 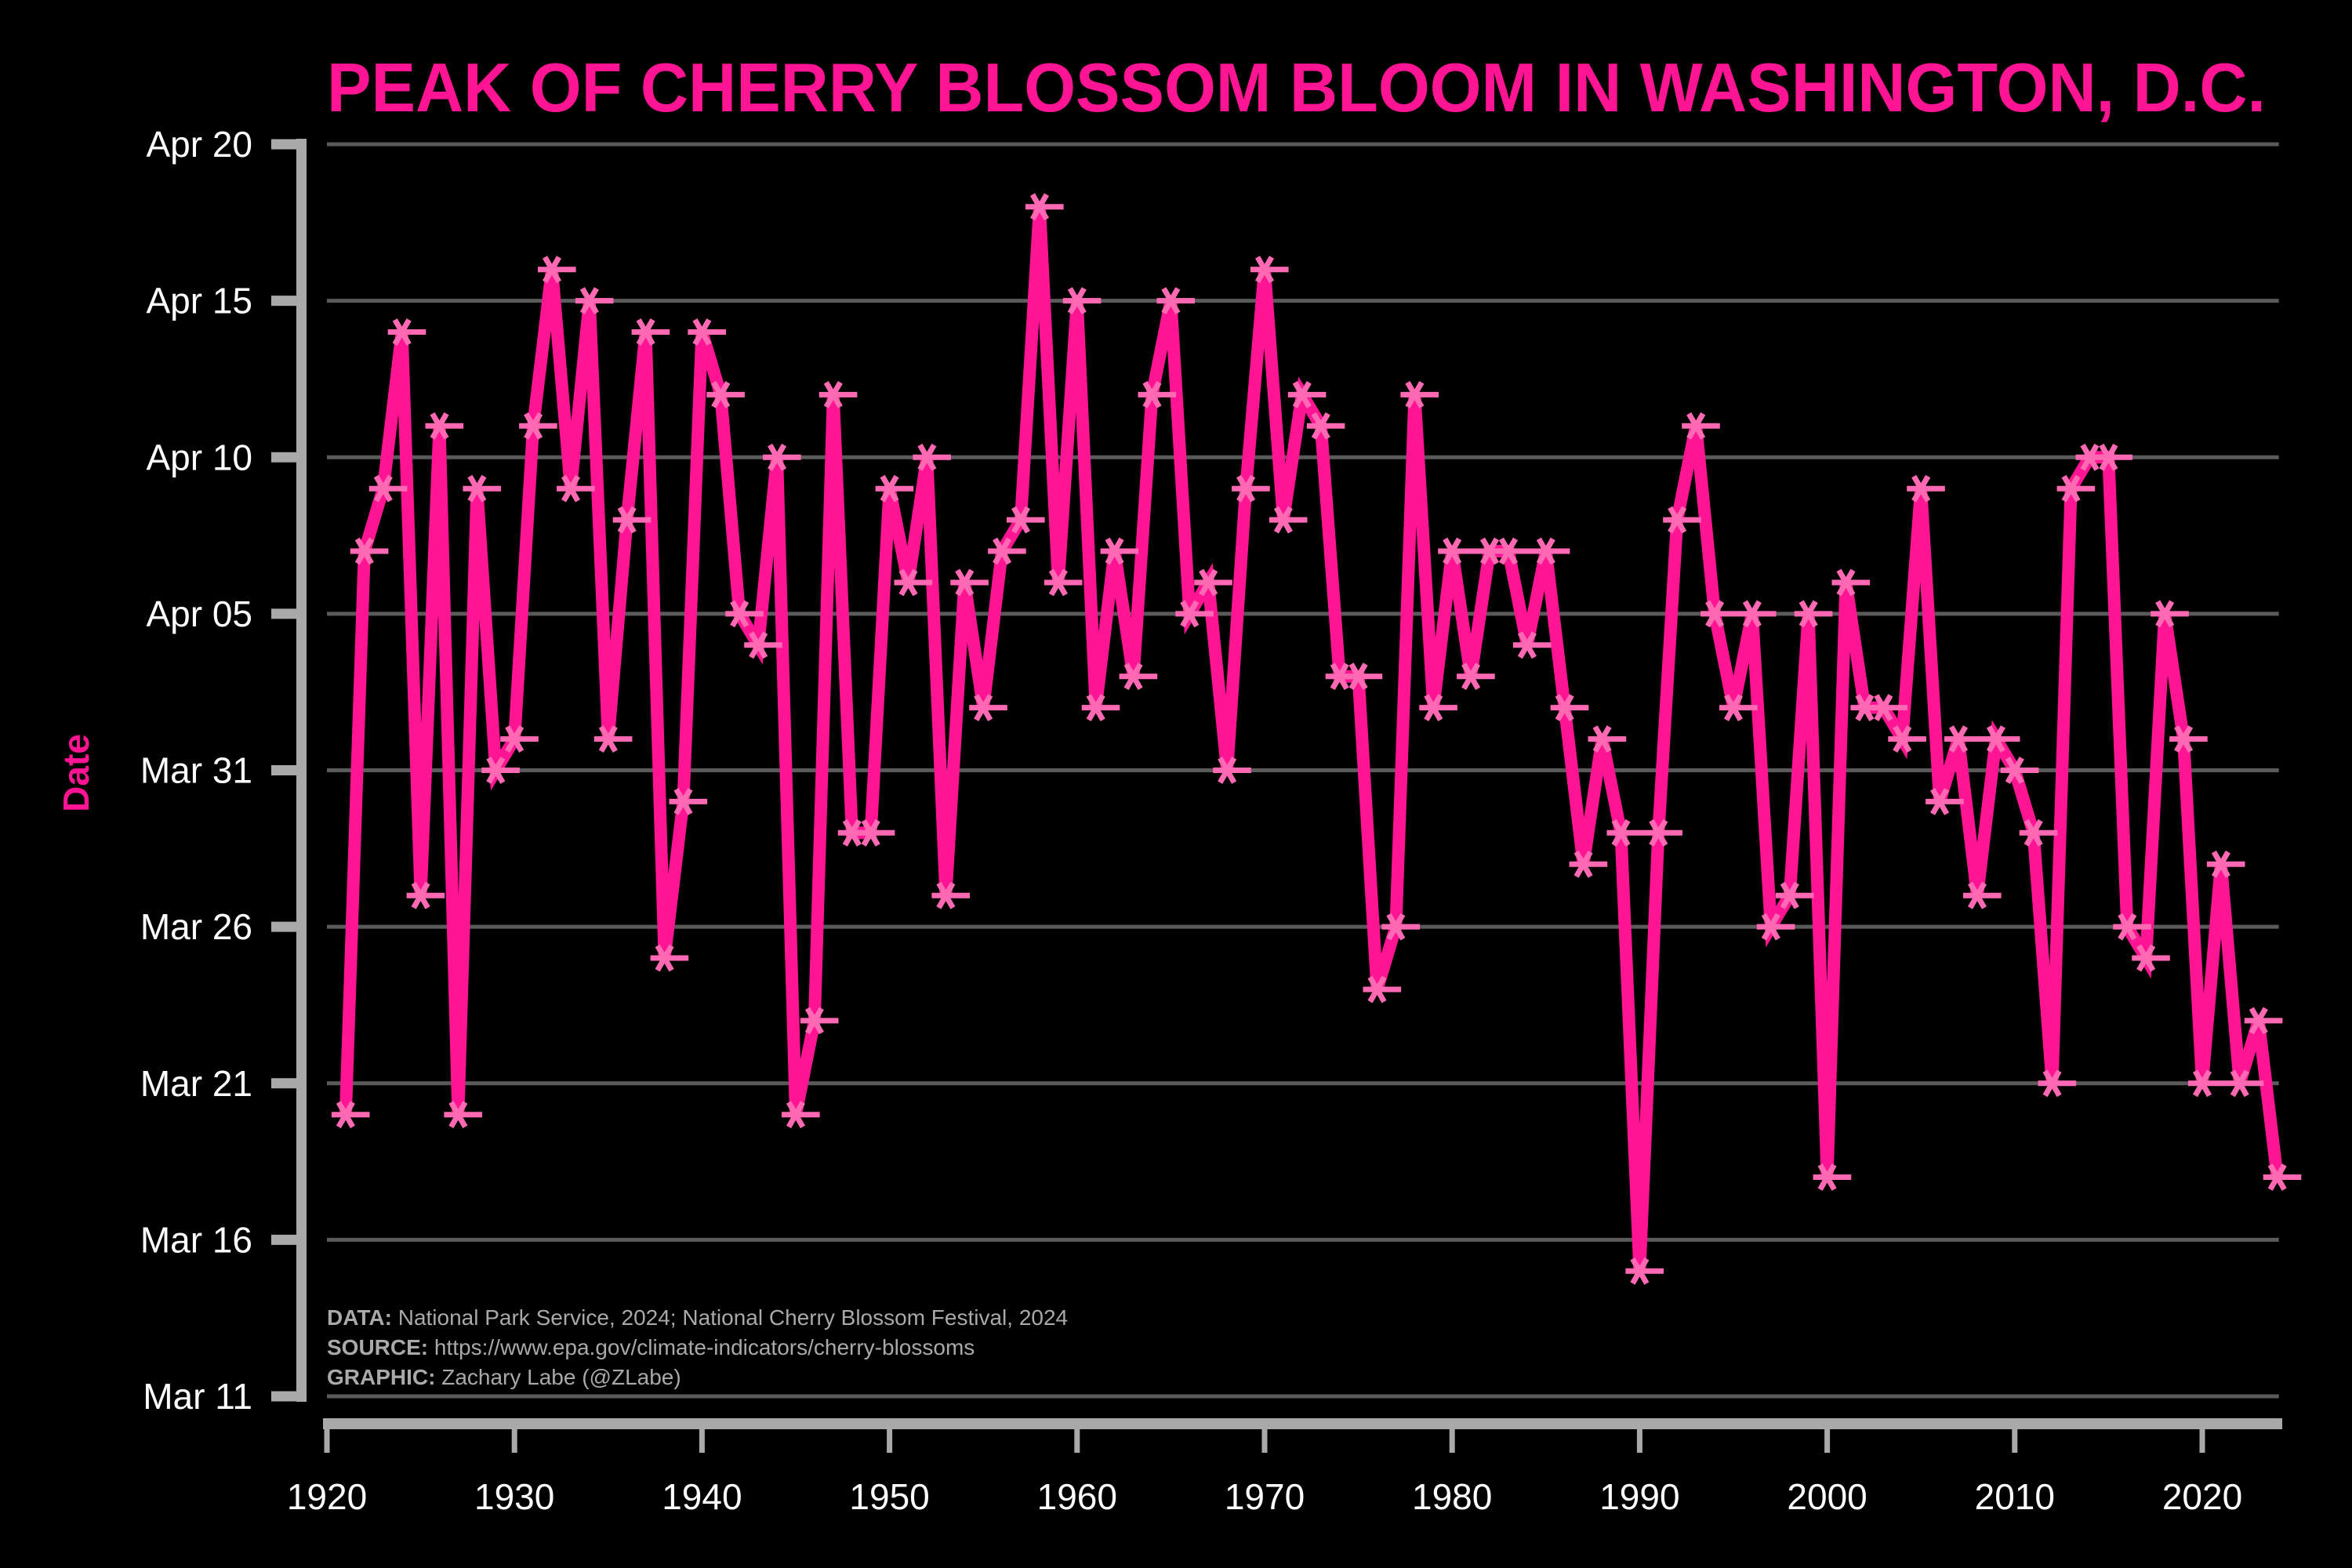 I want to click on y-tick-label: Mar 31, so click(x=196, y=770).